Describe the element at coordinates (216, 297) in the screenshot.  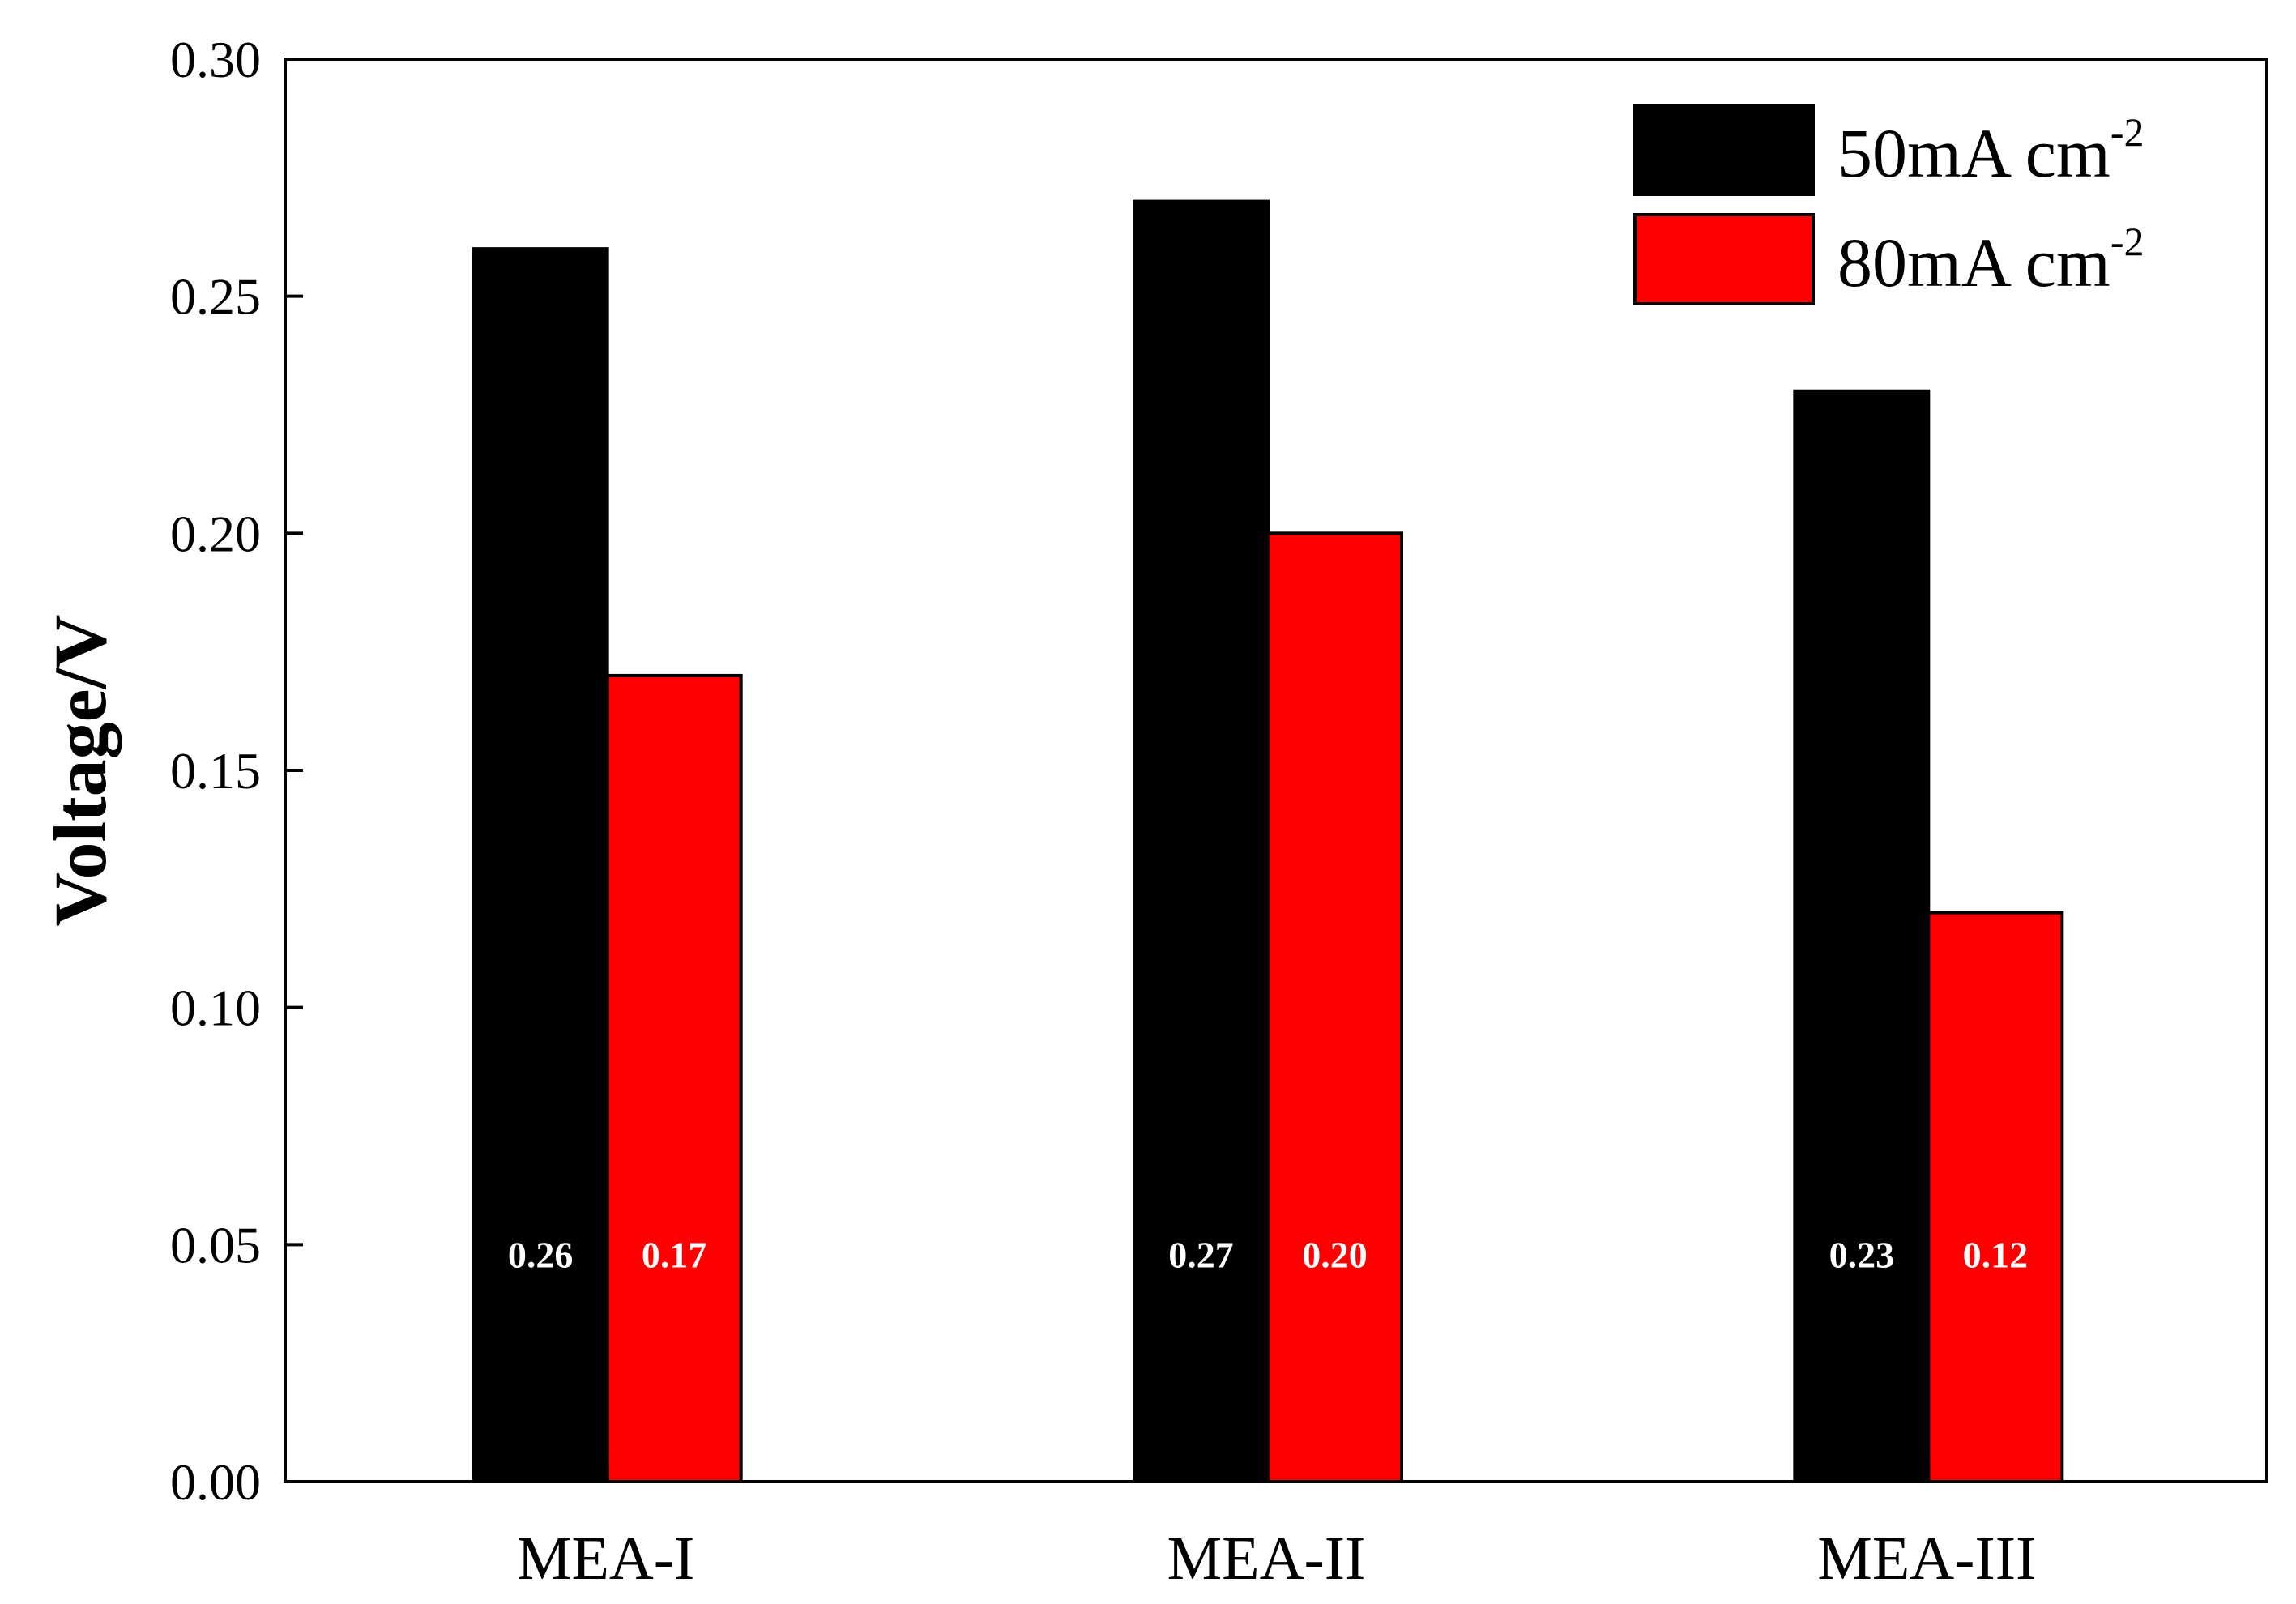
I see `y-tick-label: 0.25` at that location.